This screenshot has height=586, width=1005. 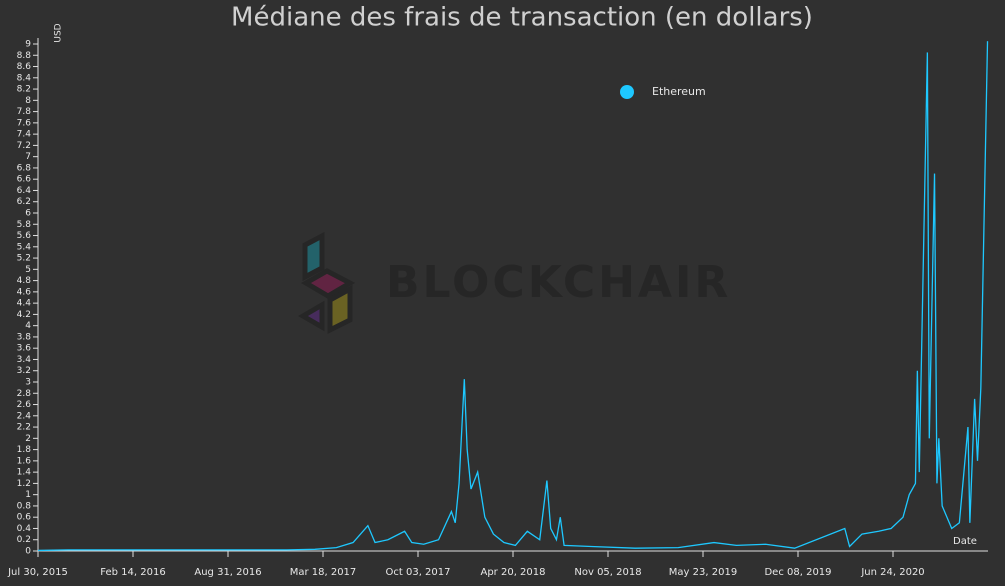 I want to click on y-tick-label: 8, so click(x=28, y=101).